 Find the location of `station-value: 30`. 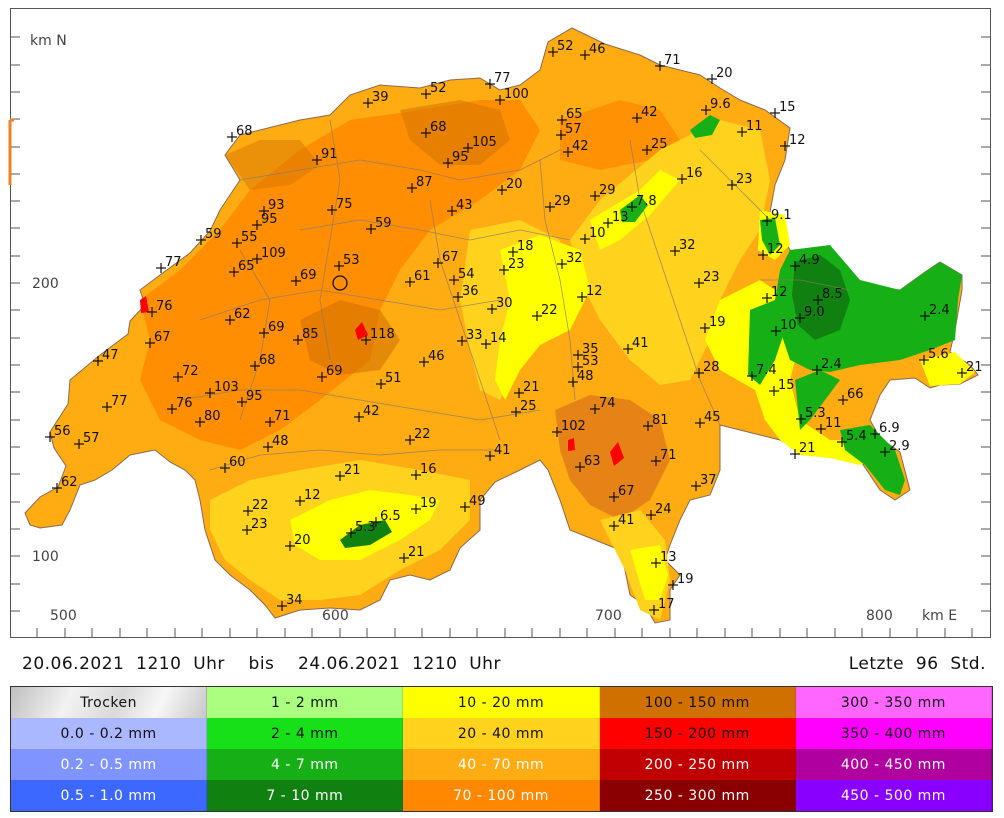

station-value: 30 is located at coordinates (504, 303).